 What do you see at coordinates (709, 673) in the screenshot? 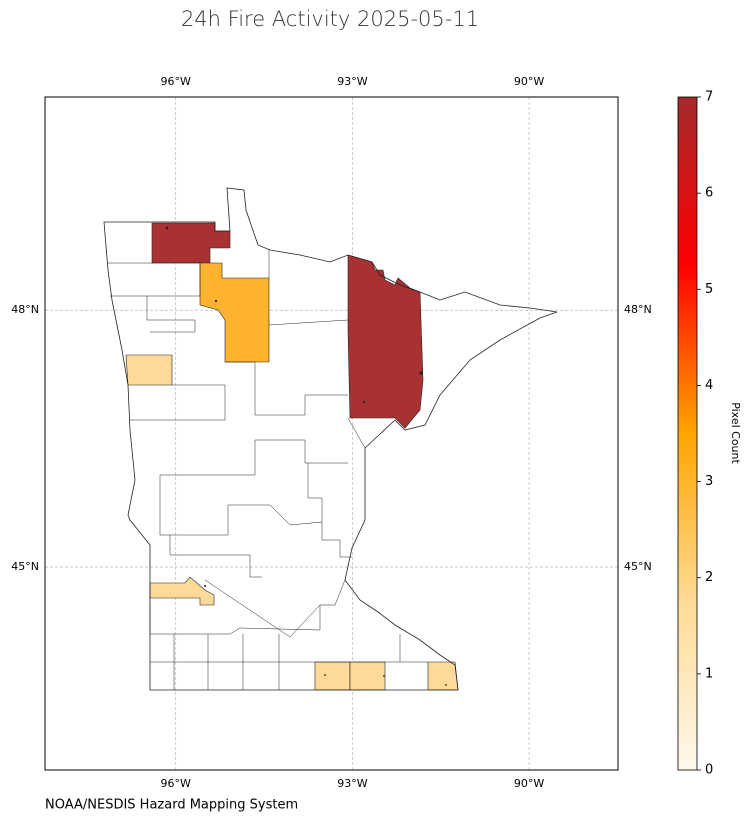
I see `colorbar-tick-label: 1` at bounding box center [709, 673].